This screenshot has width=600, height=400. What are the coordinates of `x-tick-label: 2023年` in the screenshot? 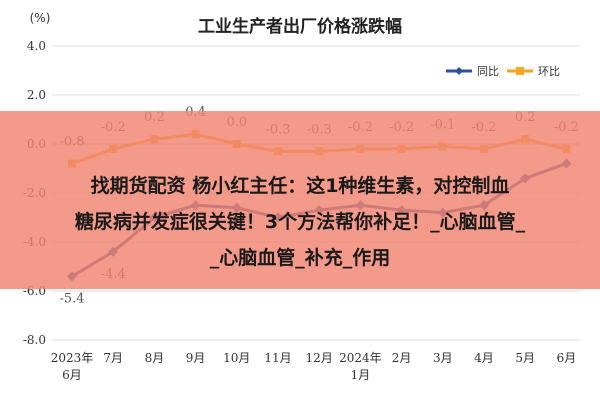 It's located at (72, 358).